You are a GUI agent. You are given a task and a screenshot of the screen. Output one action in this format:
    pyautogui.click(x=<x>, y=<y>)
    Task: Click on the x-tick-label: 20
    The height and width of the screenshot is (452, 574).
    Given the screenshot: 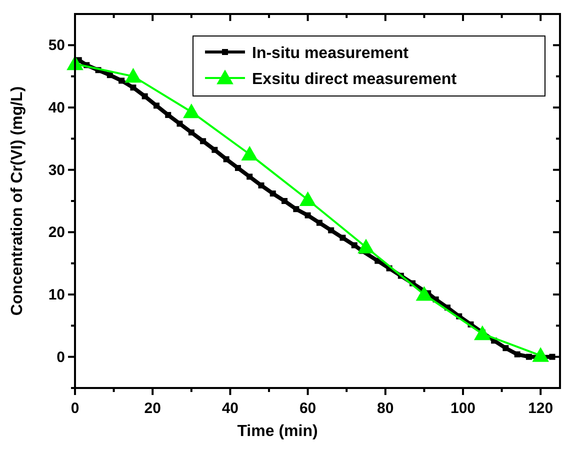 What is the action you would take?
    pyautogui.click(x=152, y=408)
    